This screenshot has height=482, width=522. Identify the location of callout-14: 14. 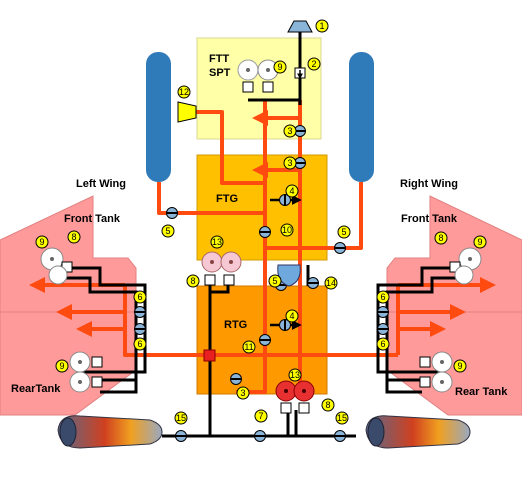
(331, 283).